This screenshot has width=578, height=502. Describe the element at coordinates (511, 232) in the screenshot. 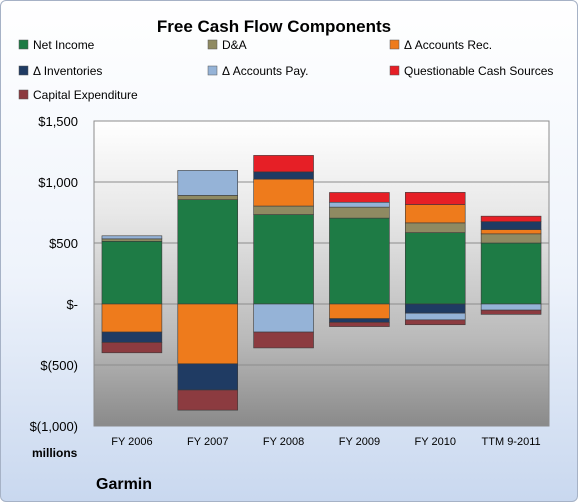

I see `bar-accounts-rec-ttm-9-2011` at that location.